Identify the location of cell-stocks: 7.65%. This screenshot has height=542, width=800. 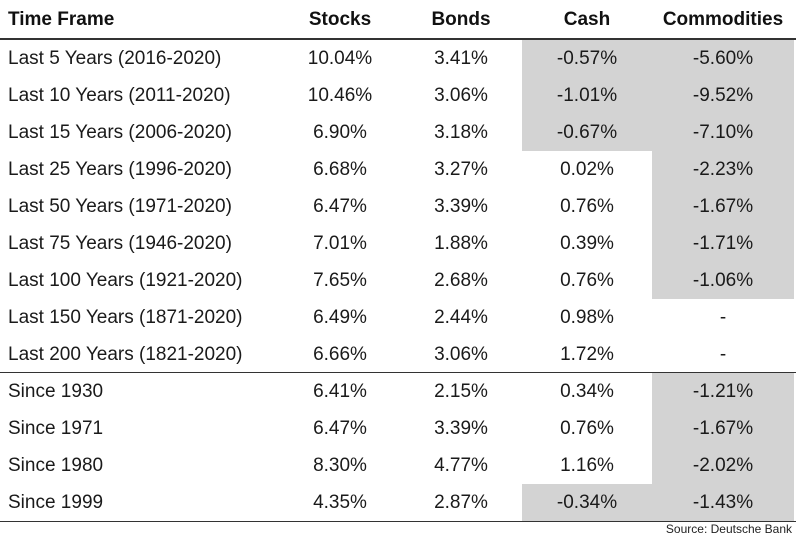
(340, 280).